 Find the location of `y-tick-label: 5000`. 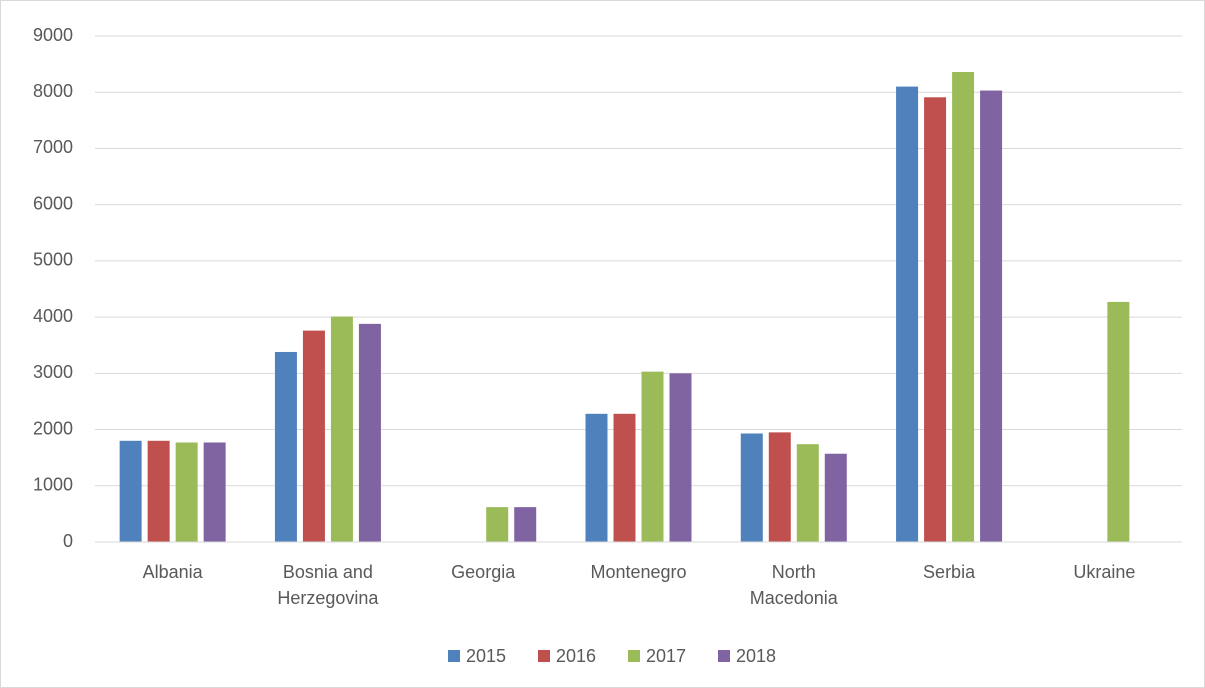

y-tick-label: 5000 is located at coordinates (53, 260).